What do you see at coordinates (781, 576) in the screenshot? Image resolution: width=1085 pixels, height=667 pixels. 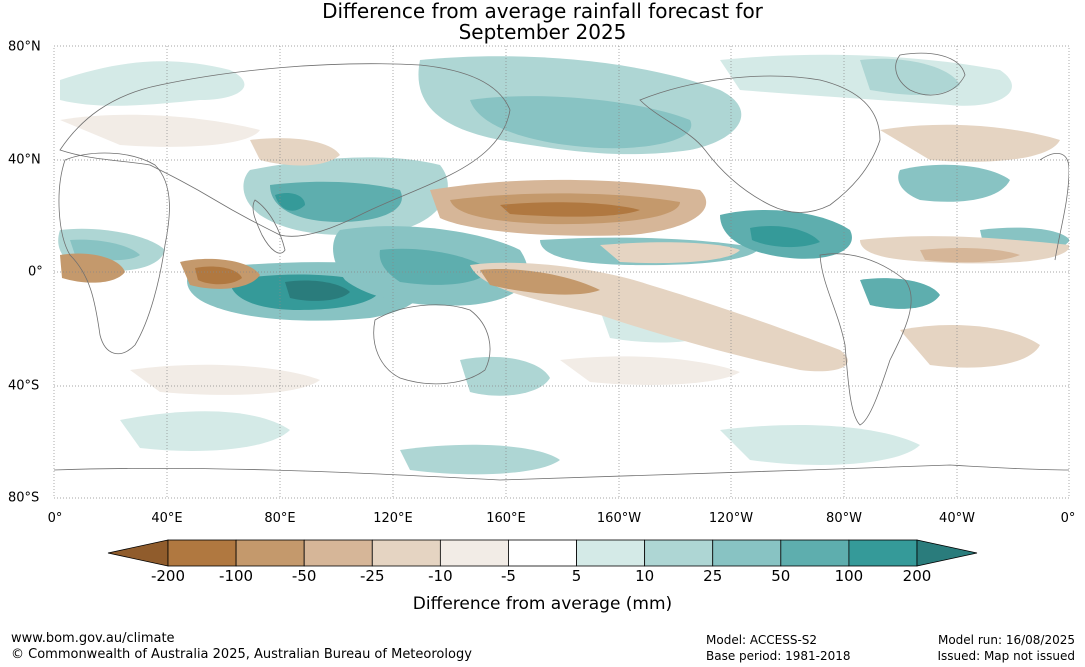 I see `colorbar-tick-label: 50` at bounding box center [781, 576].